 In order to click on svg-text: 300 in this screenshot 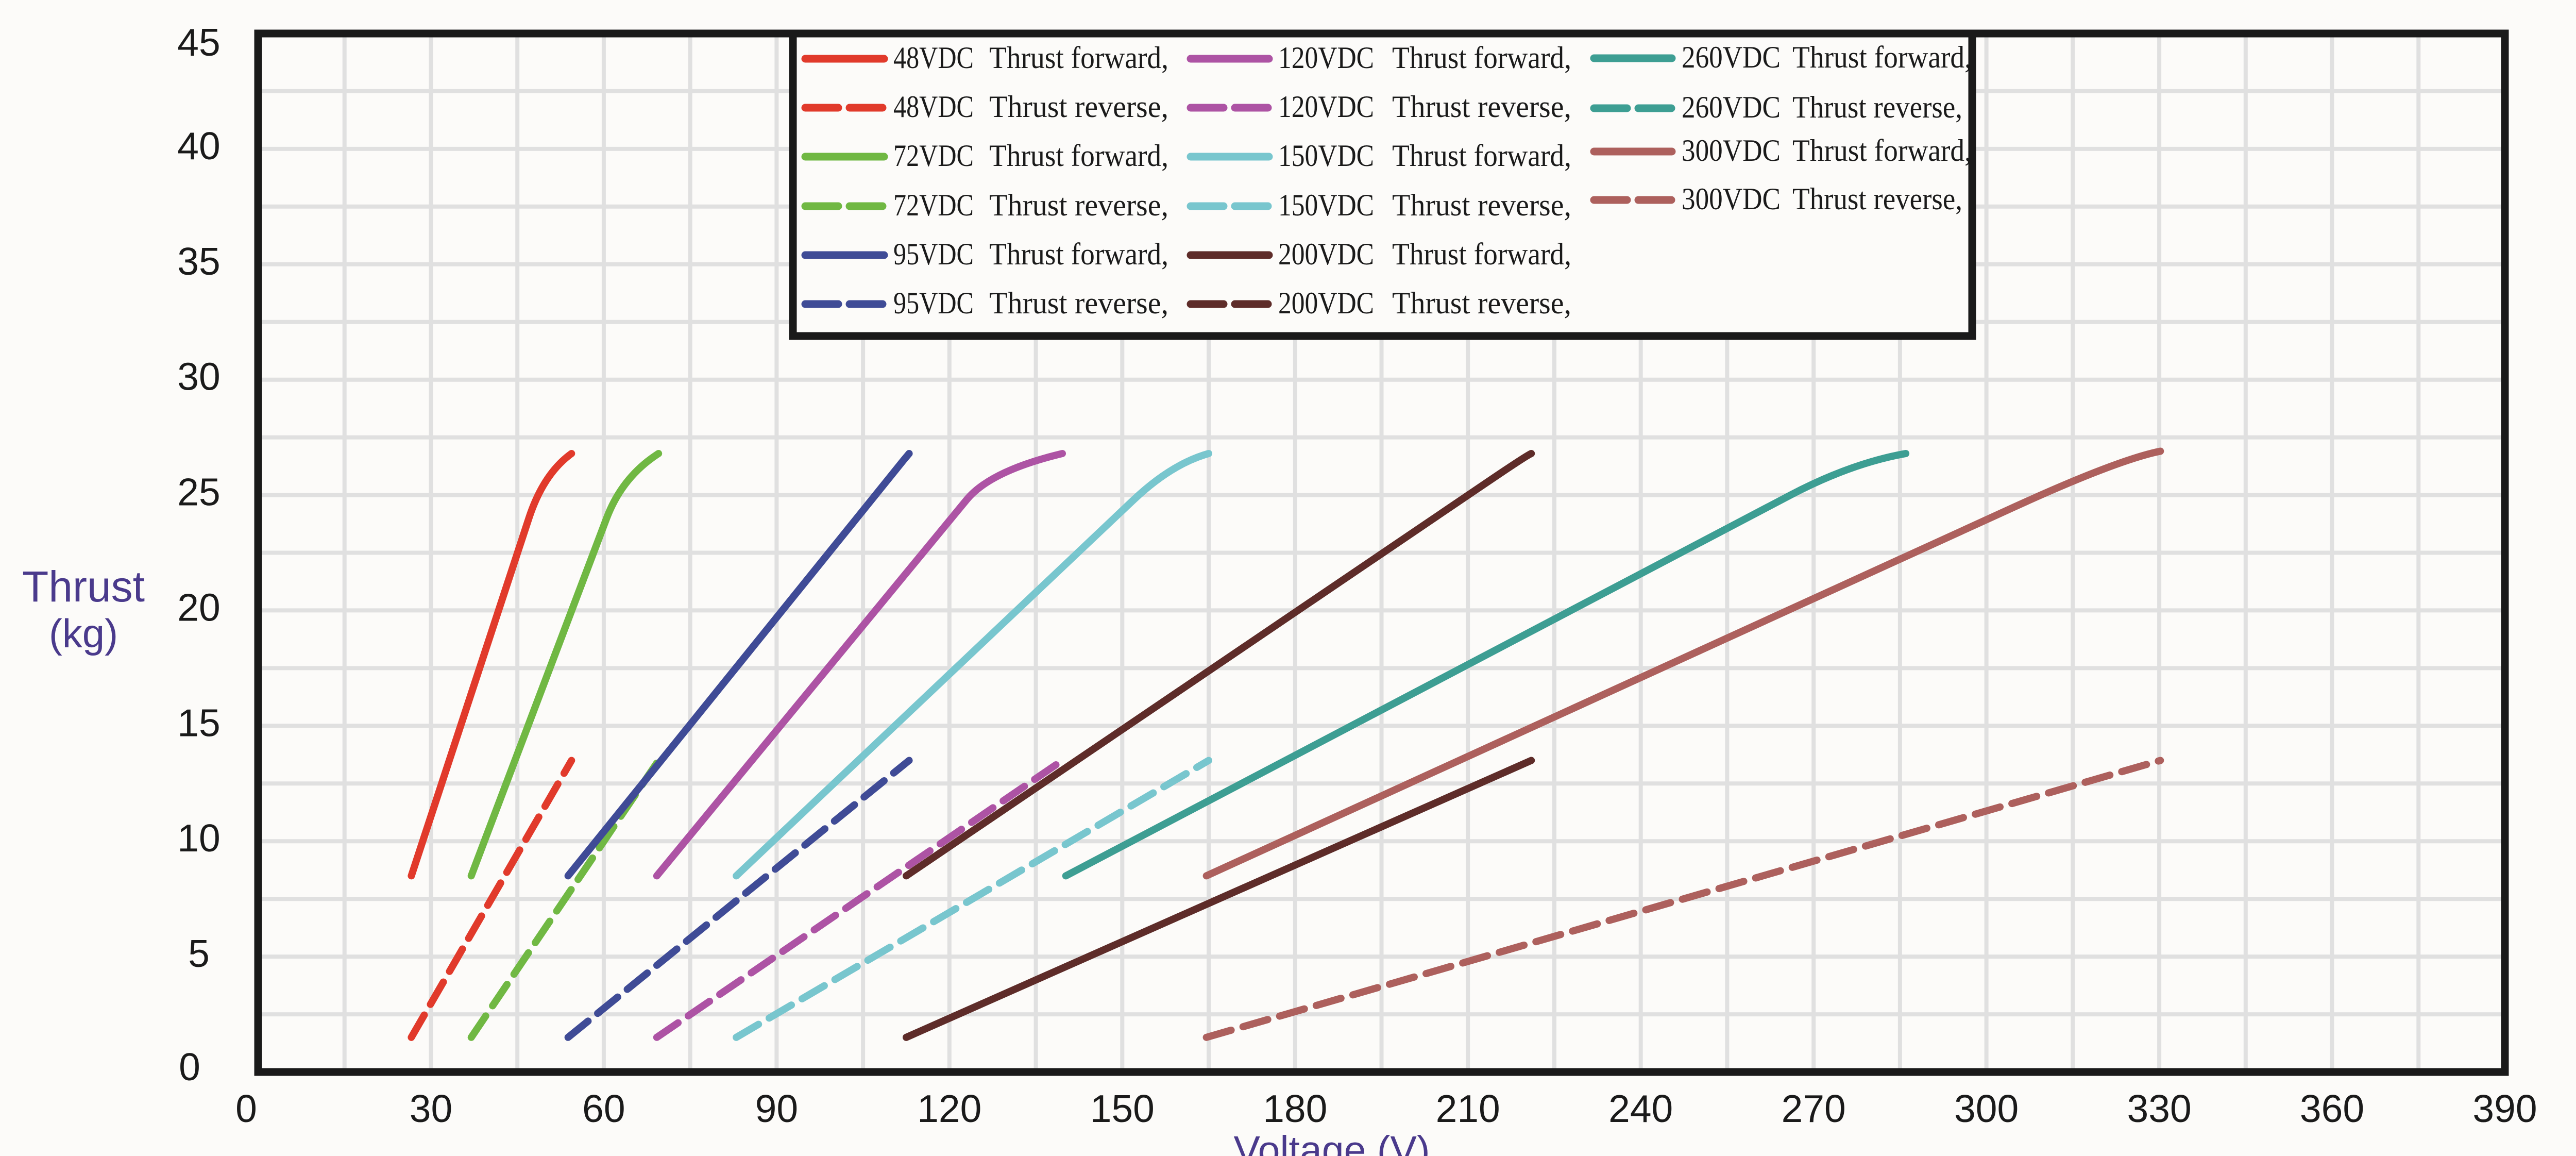, I will do `click(1986, 1108)`.